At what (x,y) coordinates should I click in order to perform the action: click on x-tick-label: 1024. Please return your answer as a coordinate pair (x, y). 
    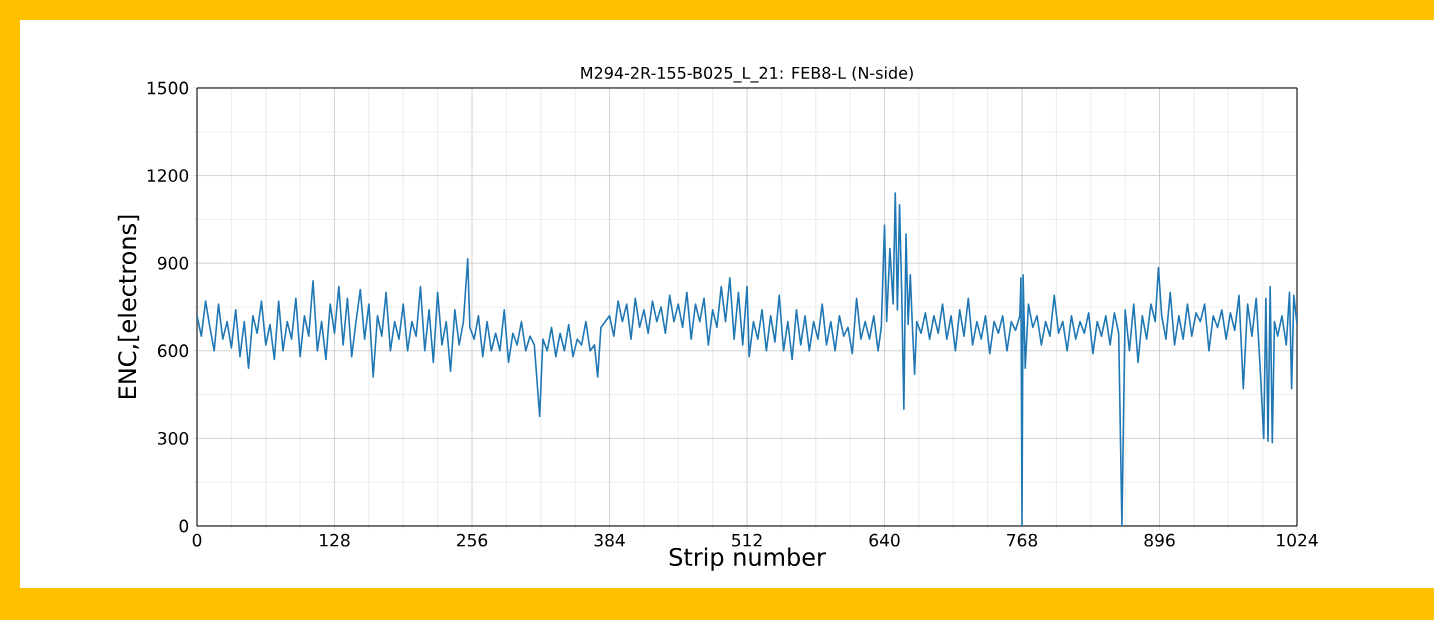
    Looking at the image, I should click on (1297, 540).